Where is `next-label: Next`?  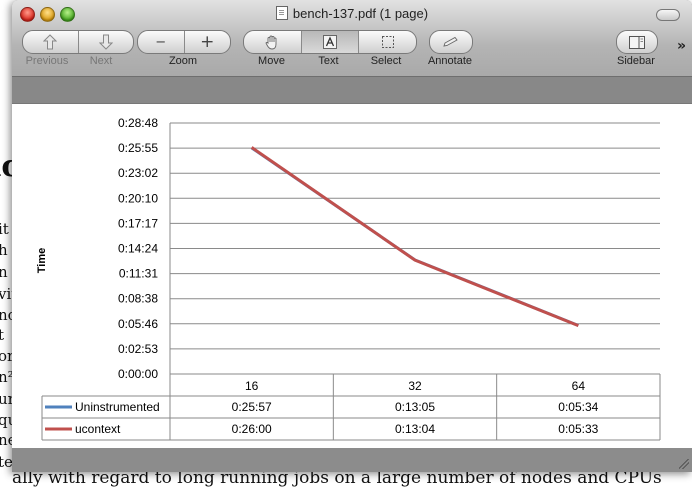
next-label: Next is located at coordinates (101, 61).